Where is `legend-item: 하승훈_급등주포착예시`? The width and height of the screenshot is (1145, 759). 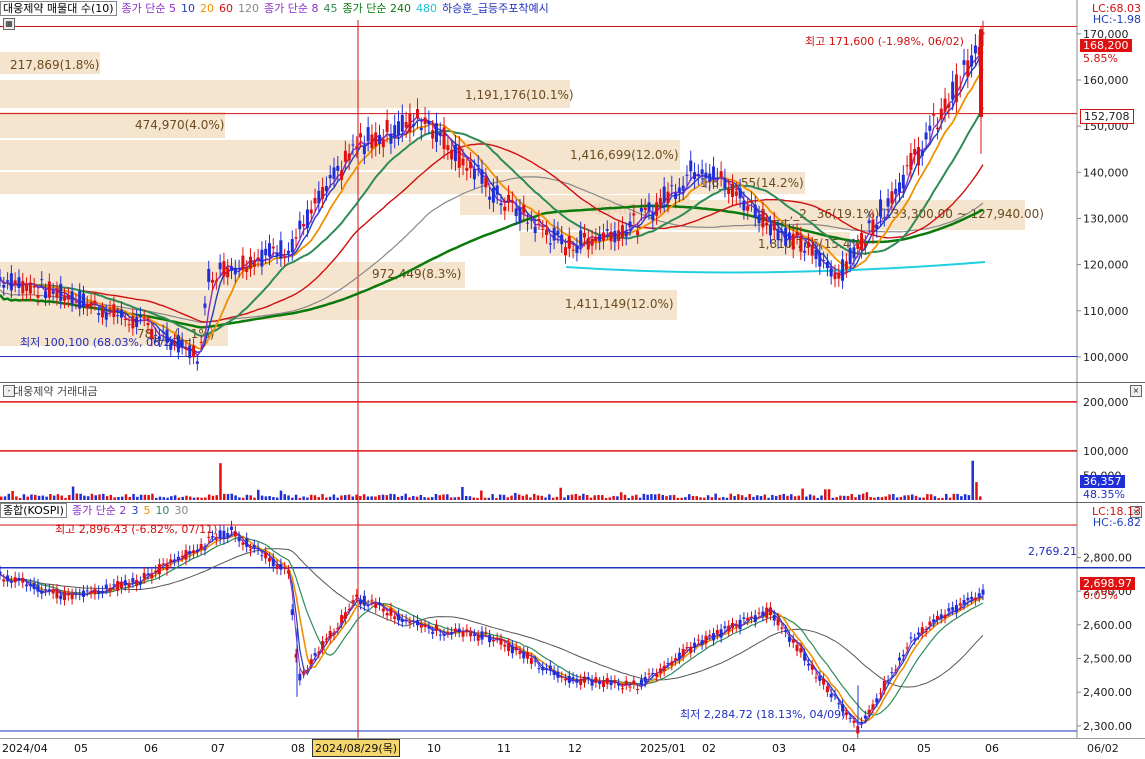 legend-item: 하승훈_급등주포착예시 is located at coordinates (495, 8).